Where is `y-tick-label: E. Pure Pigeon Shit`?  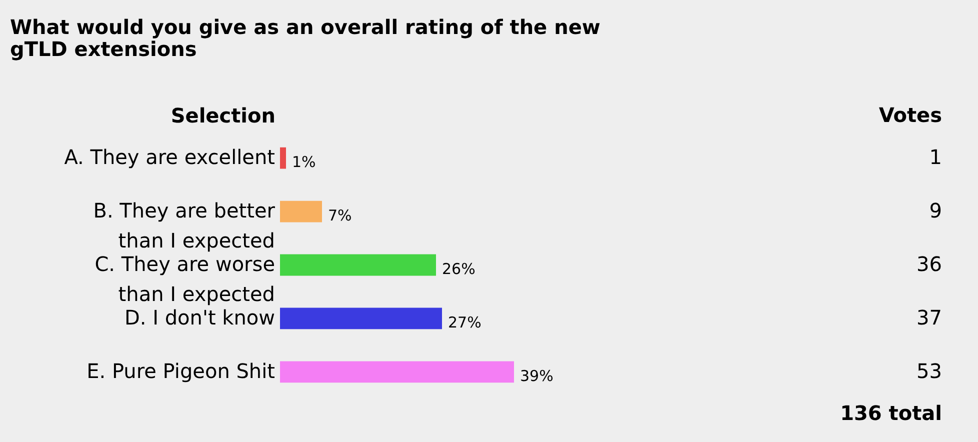 y-tick-label: E. Pure Pigeon Shit is located at coordinates (181, 370).